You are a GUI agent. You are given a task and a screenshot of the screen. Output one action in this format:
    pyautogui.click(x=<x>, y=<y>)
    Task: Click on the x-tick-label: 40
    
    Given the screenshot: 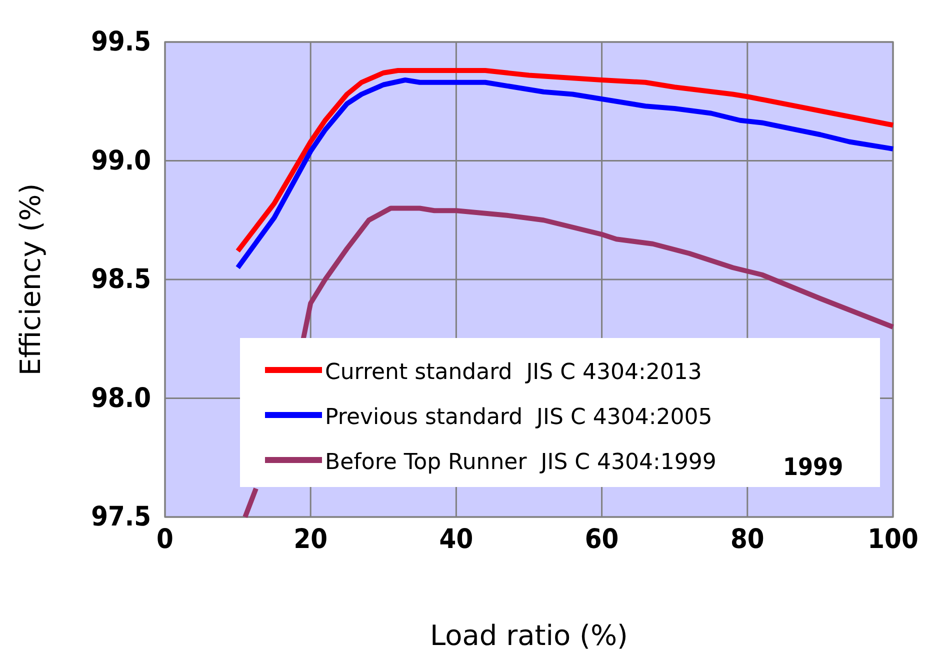 What is the action you would take?
    pyautogui.click(x=456, y=540)
    